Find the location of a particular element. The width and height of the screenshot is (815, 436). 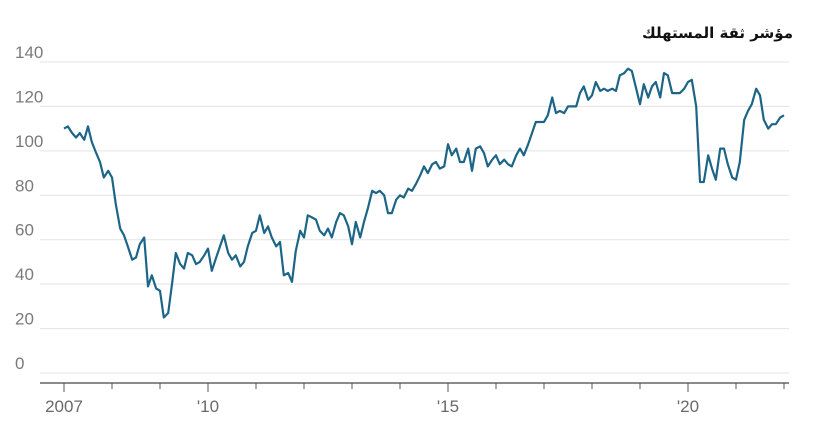

y-tick-label: 60 is located at coordinates (24, 230).